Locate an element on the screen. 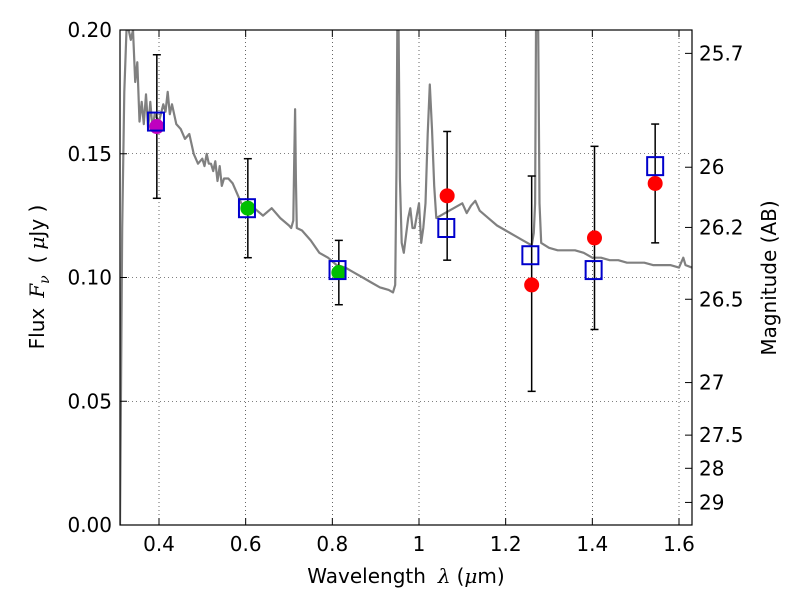  y-tick-label-0: 0.00 is located at coordinates (89, 525).